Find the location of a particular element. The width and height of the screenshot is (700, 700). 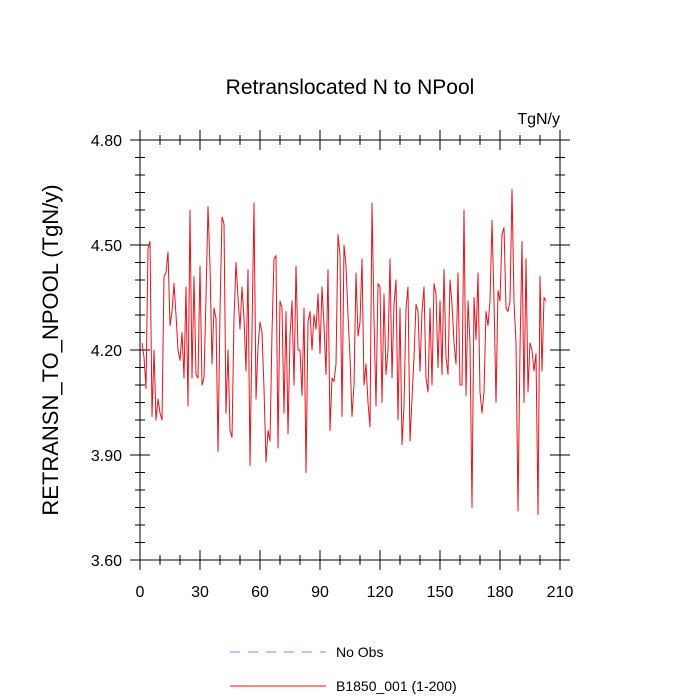

units-label: TgN/y is located at coordinates (538, 119).